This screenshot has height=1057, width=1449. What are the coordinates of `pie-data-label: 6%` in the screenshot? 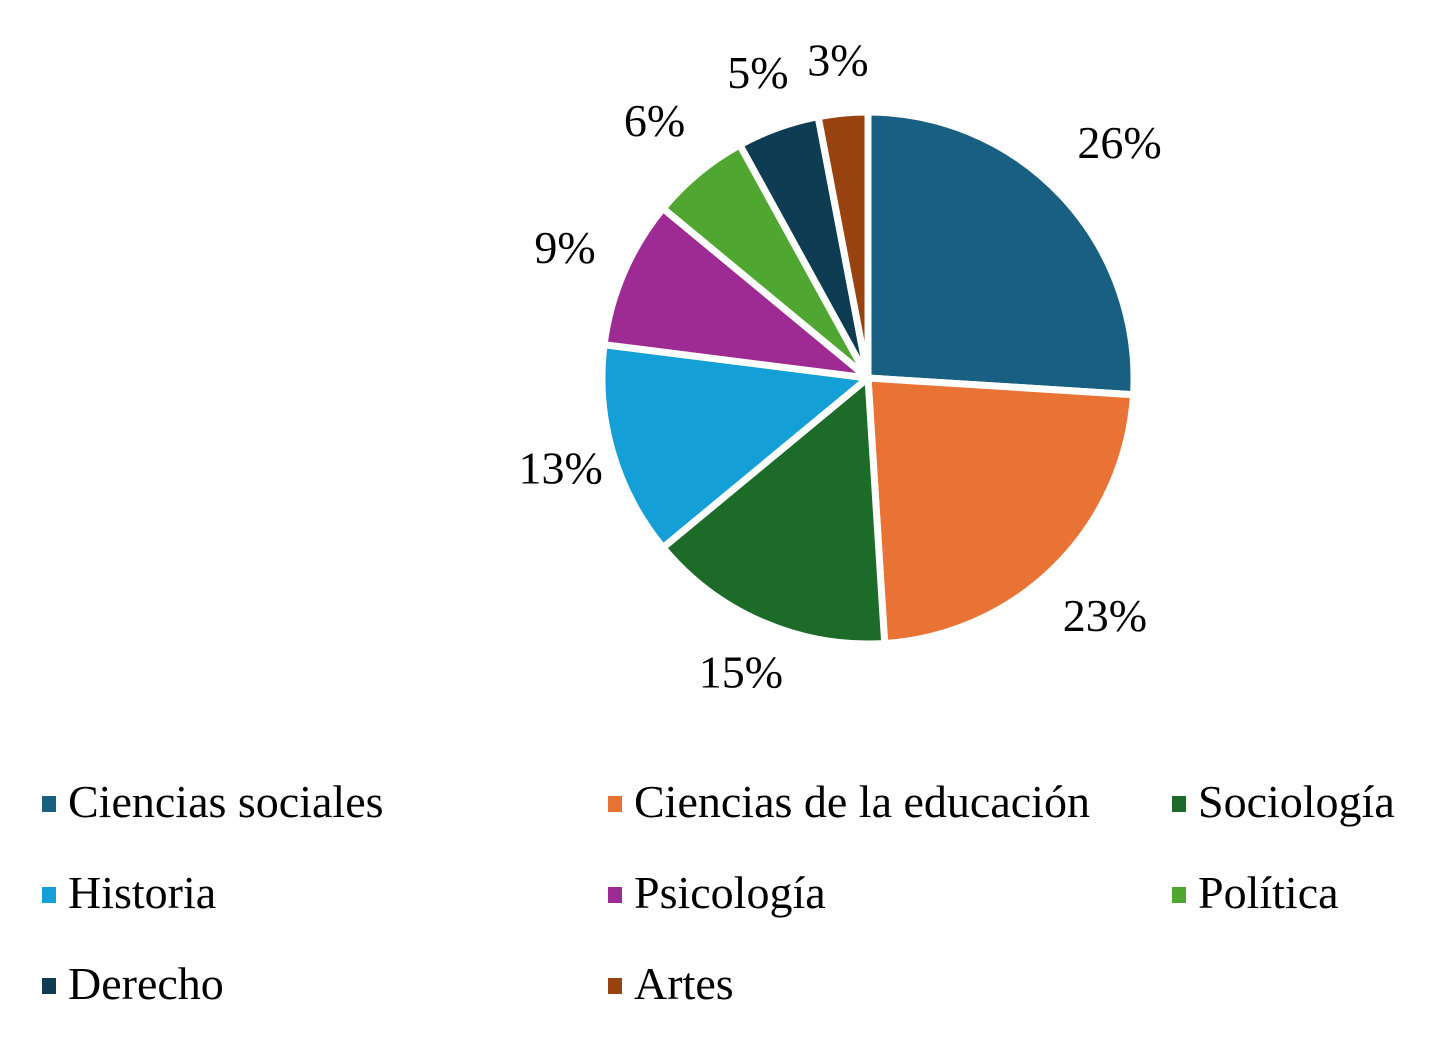 It's located at (654, 120).